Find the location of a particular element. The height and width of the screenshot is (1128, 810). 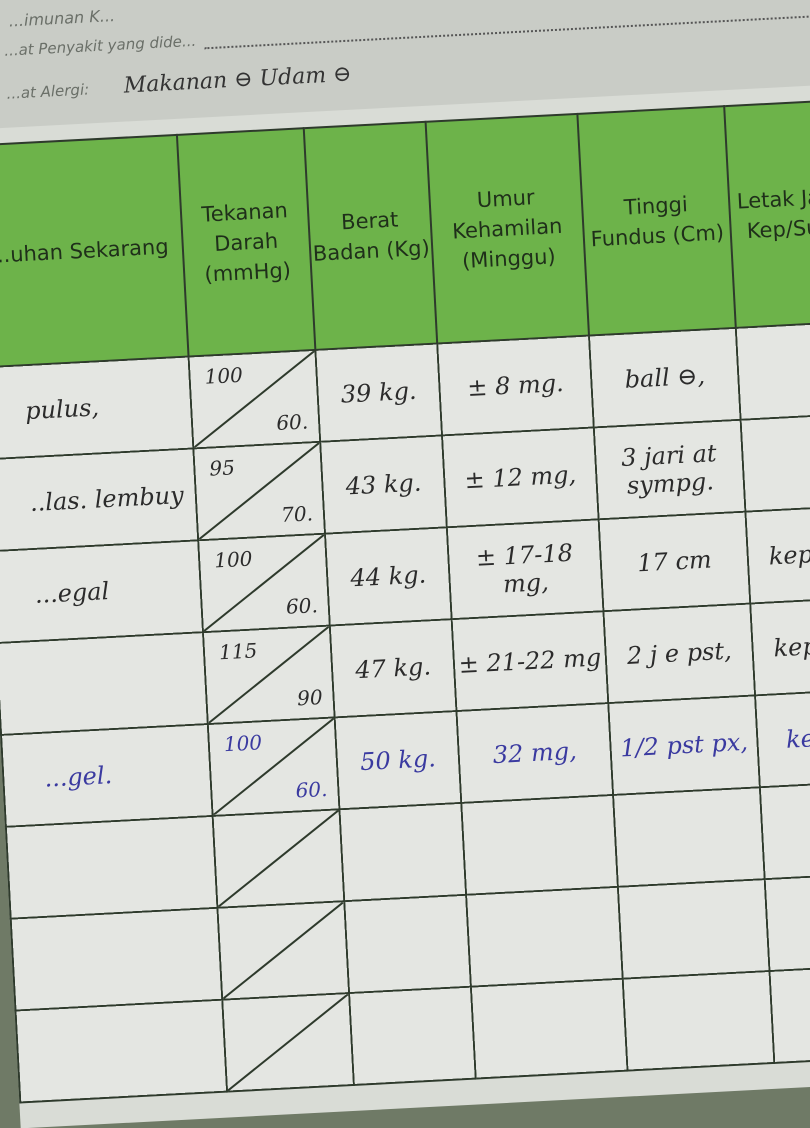

allergy-line: ...at Alergi: Makanan ⊖ Udam ⊖ is located at coordinates (179, 83).